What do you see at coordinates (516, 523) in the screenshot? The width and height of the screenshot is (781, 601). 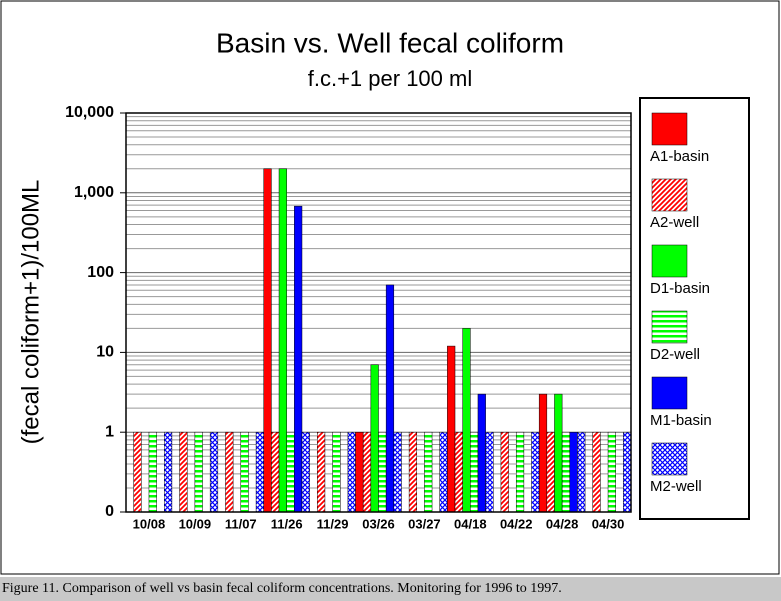 I see `x-tick-label: 04/22` at bounding box center [516, 523].